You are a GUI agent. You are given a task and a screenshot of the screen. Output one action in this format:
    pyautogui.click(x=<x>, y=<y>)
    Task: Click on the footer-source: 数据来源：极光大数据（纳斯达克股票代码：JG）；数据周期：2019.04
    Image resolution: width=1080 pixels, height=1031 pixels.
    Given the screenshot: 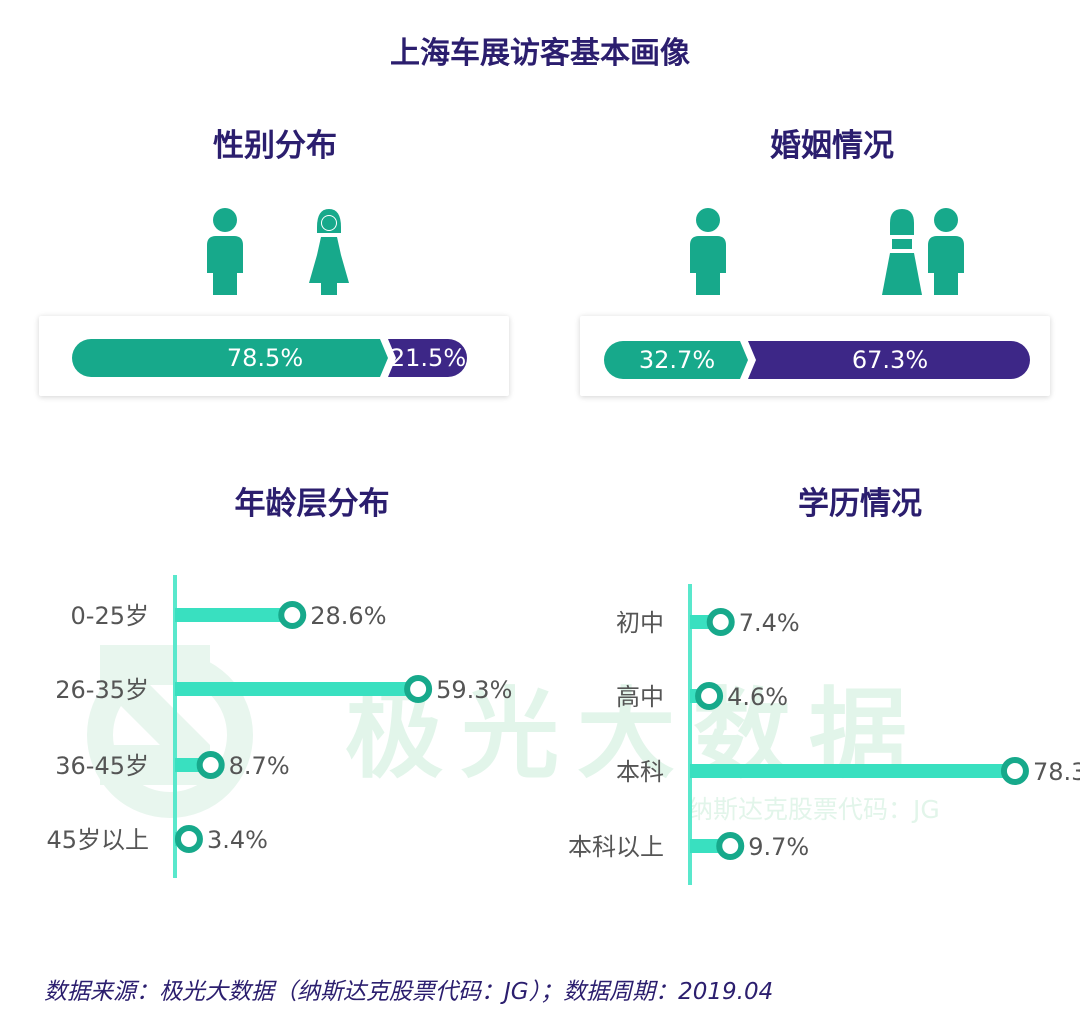 What is the action you would take?
    pyautogui.click(x=409, y=992)
    